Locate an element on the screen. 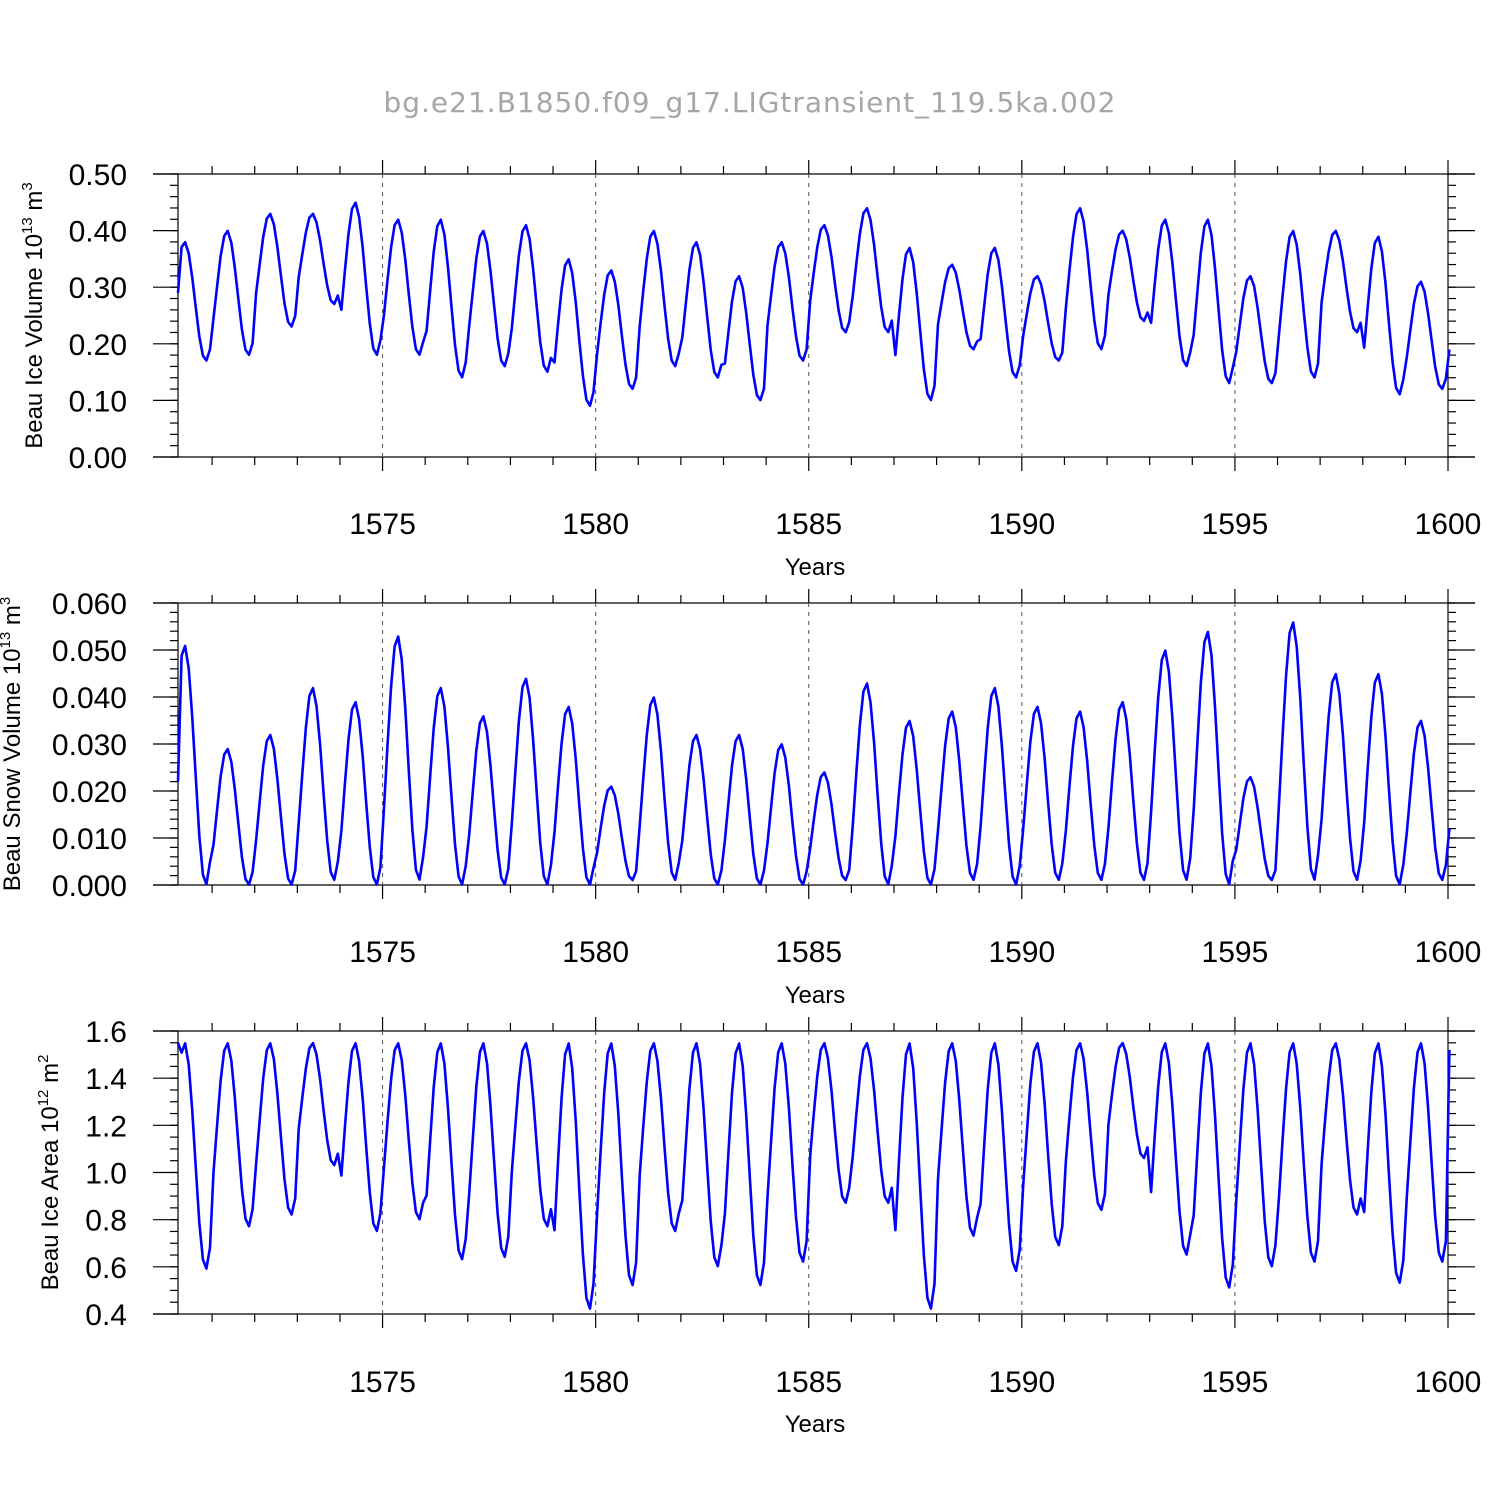 Image resolution: width=1500 pixels, height=1500 pixels. y-axis-title: Beau Ice Area 1012 m2 is located at coordinates (49, 1173).